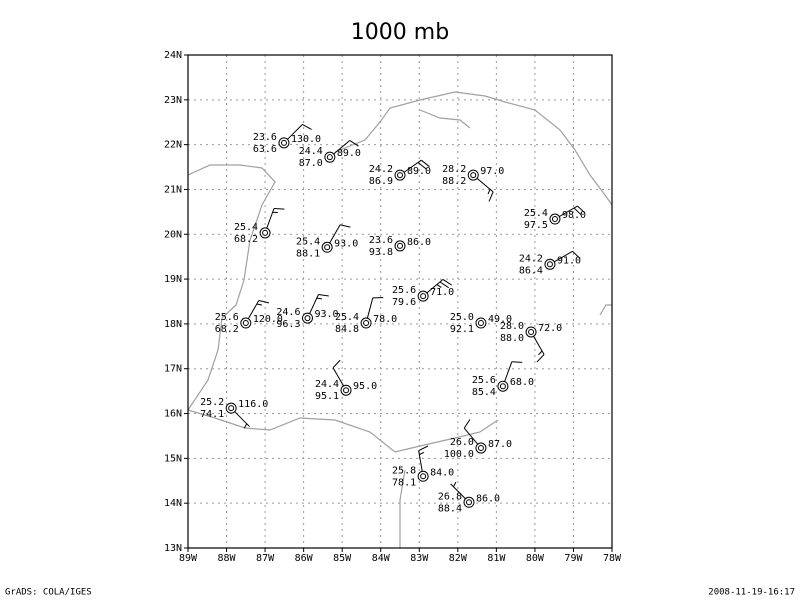 The width and height of the screenshot is (800, 600). I want to click on y-tick-label: 18N, so click(173, 324).